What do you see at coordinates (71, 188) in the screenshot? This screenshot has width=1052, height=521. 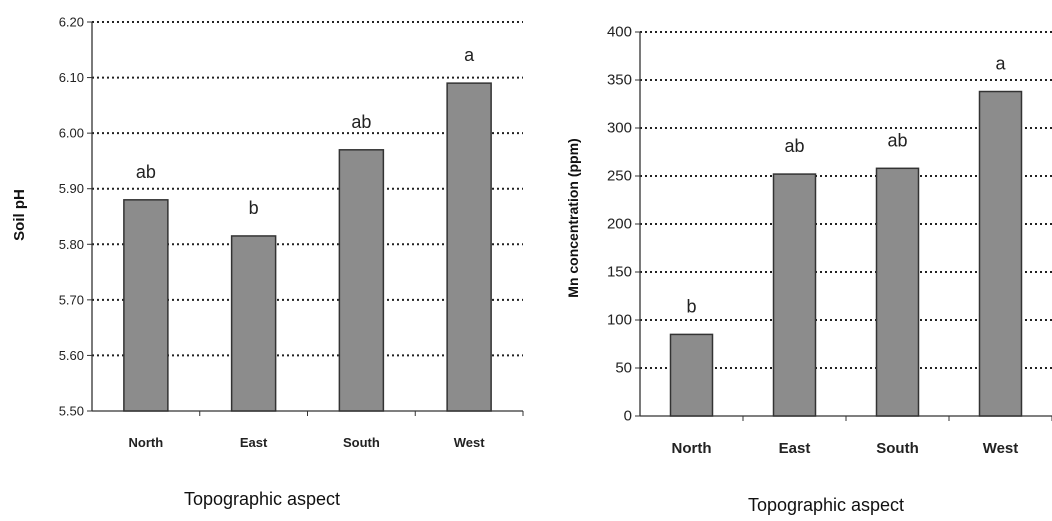 I see `y-tick-label: 5.90` at bounding box center [71, 188].